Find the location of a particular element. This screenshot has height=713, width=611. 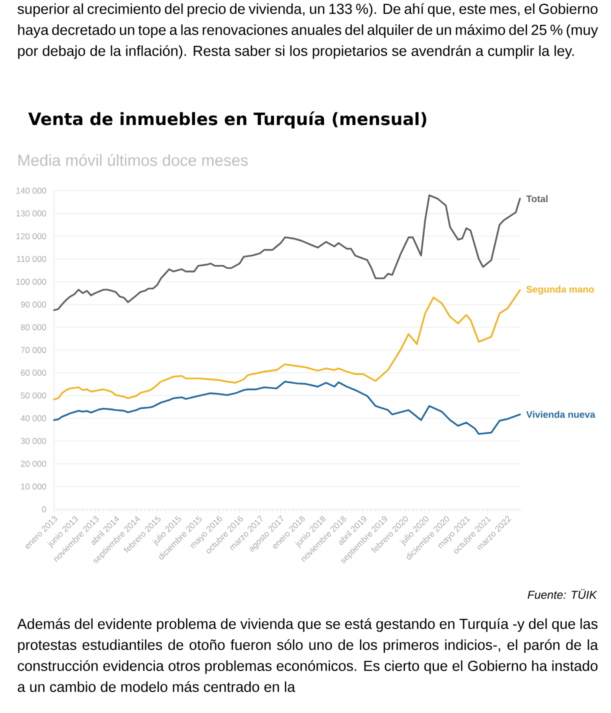

chart-title: Venta de inmuebles en Turquía (mensual) is located at coordinates (227, 120).